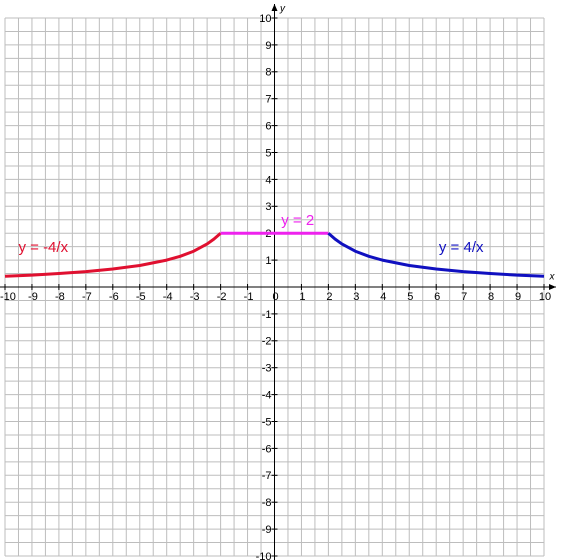  Describe the element at coordinates (168, 297) in the screenshot. I see `x-tick-label: -4` at that location.